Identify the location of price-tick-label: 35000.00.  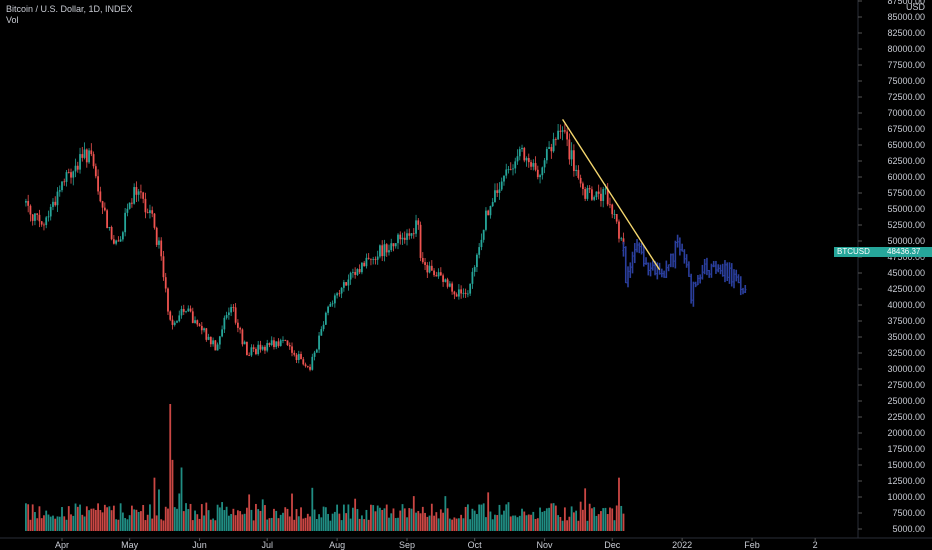
(906, 337).